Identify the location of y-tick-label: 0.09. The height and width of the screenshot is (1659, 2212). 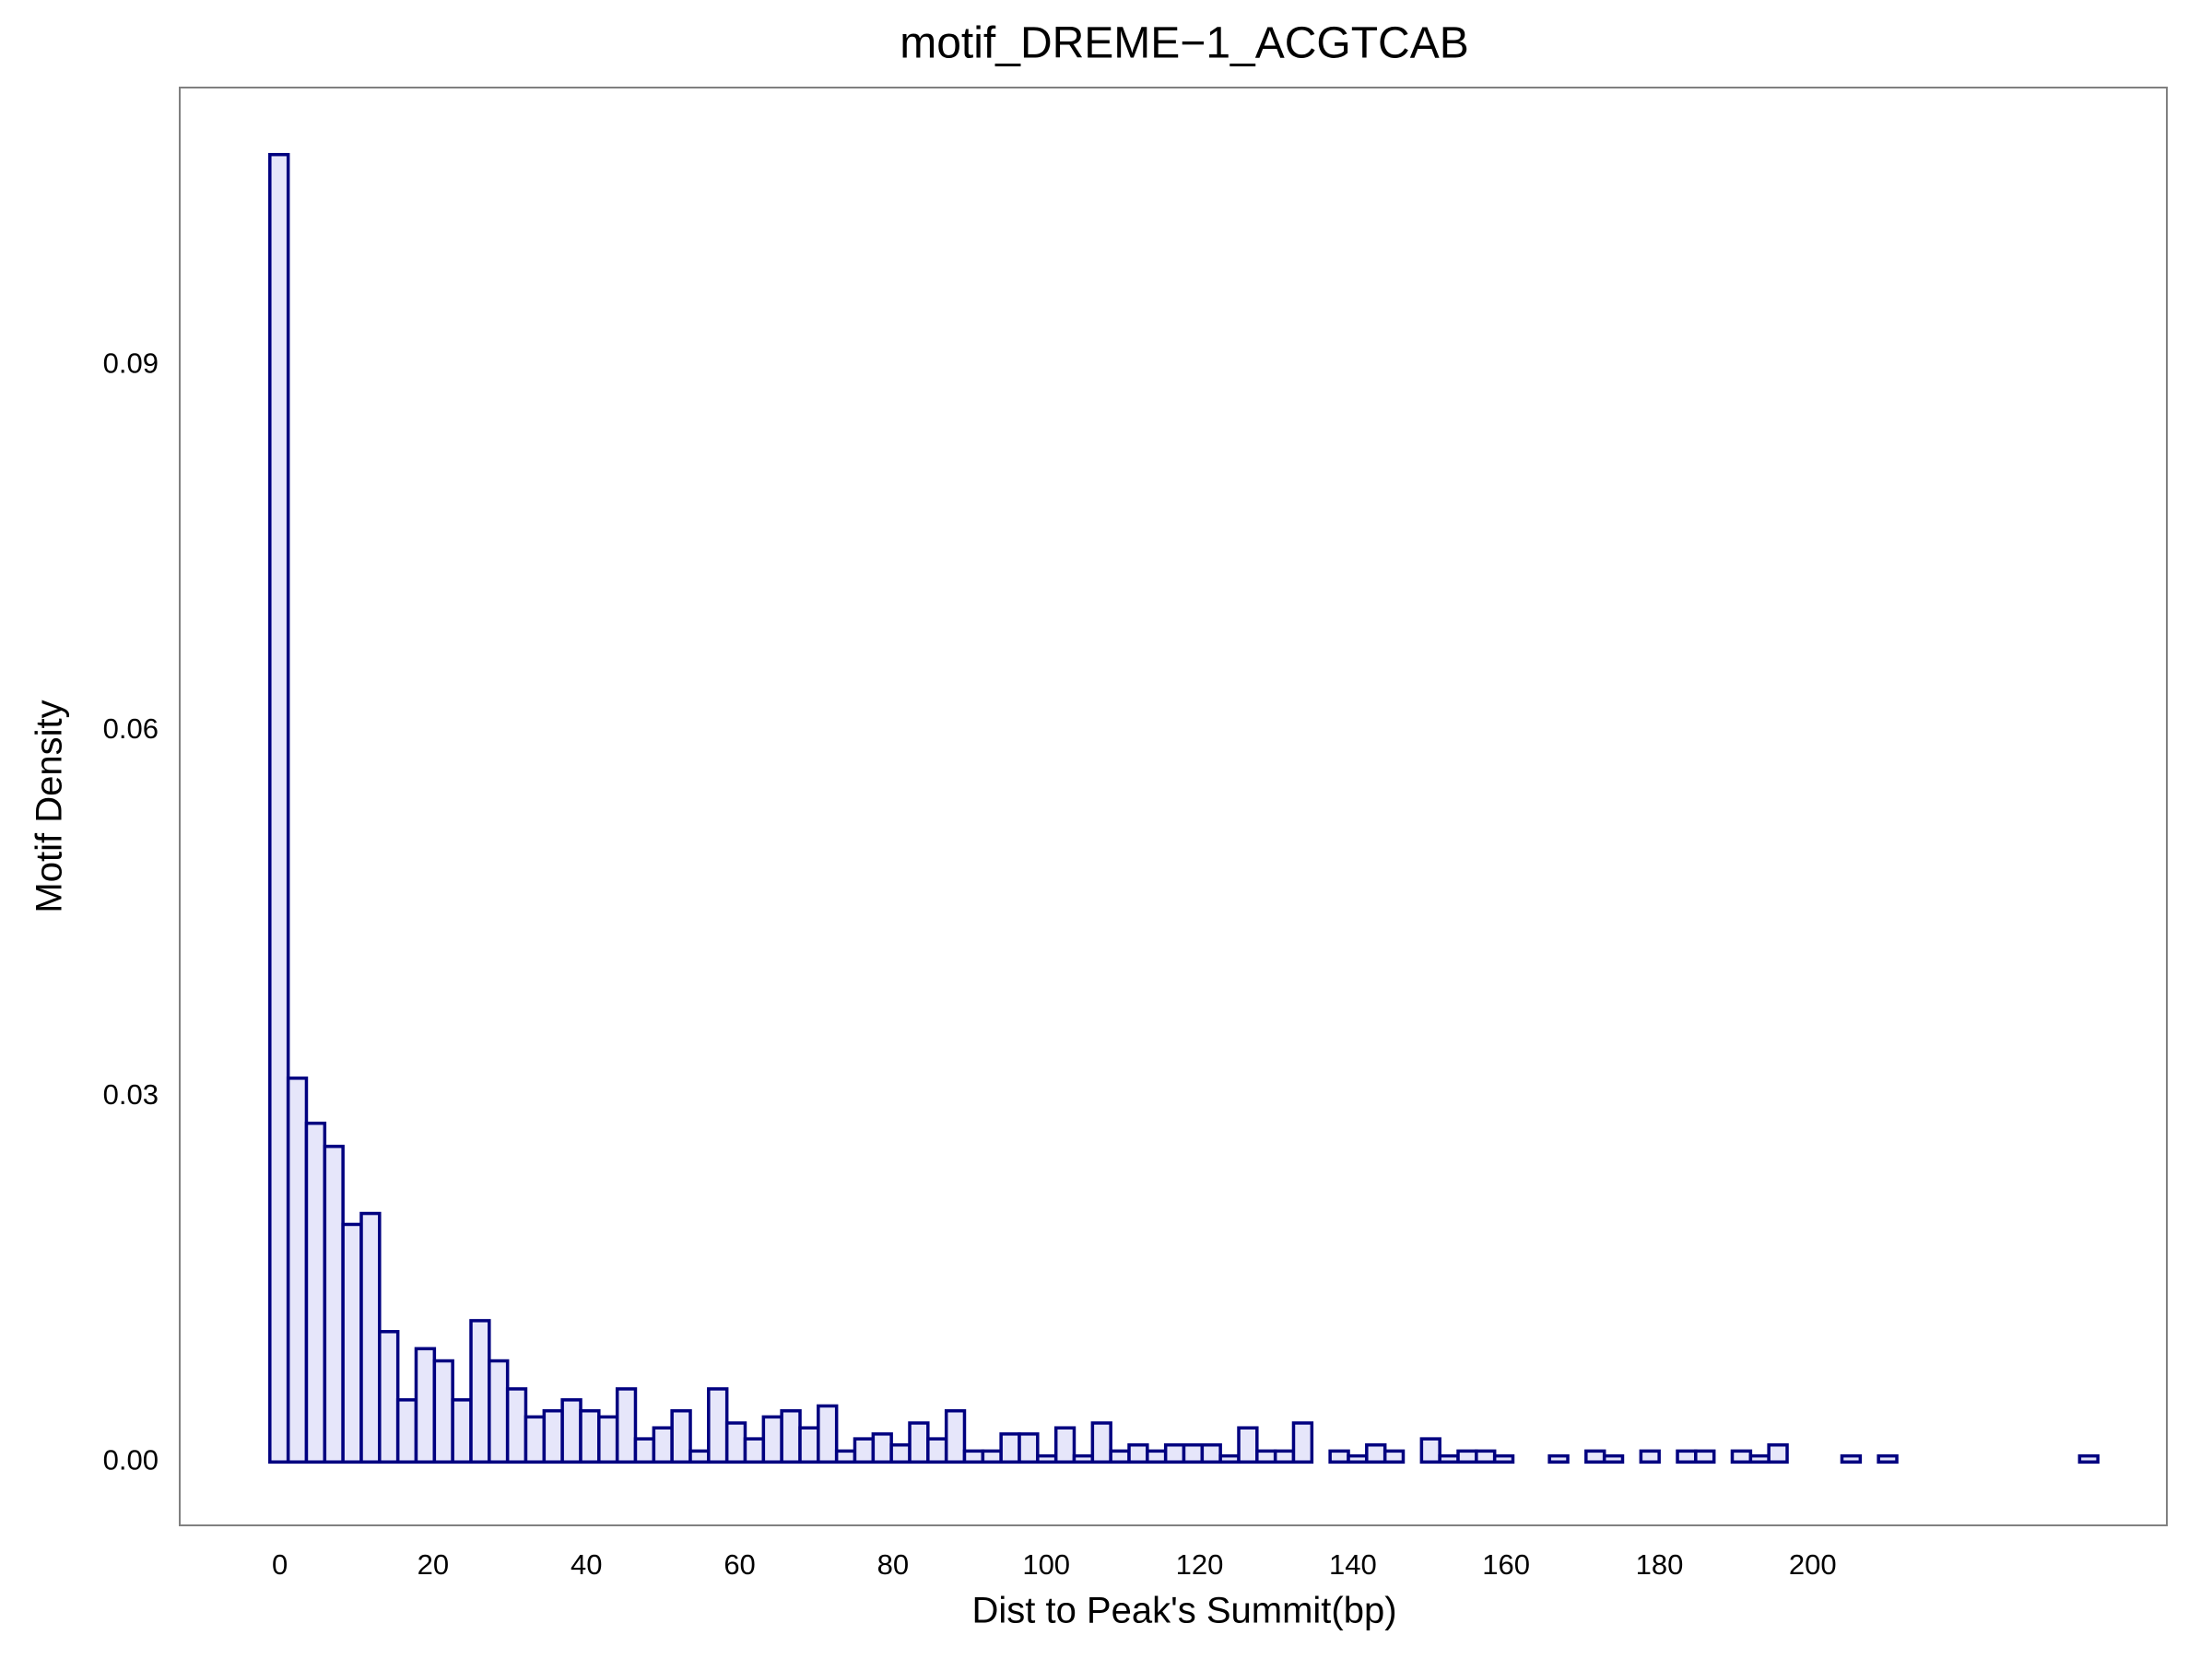
(131, 363).